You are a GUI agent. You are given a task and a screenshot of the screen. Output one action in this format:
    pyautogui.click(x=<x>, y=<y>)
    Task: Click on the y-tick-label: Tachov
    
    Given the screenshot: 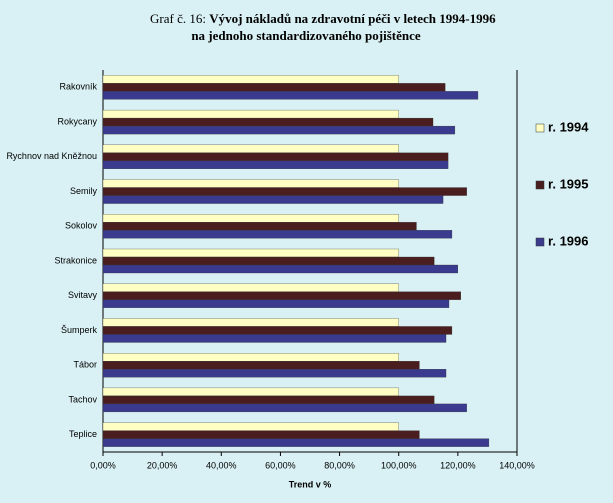 What is the action you would take?
    pyautogui.click(x=82, y=399)
    